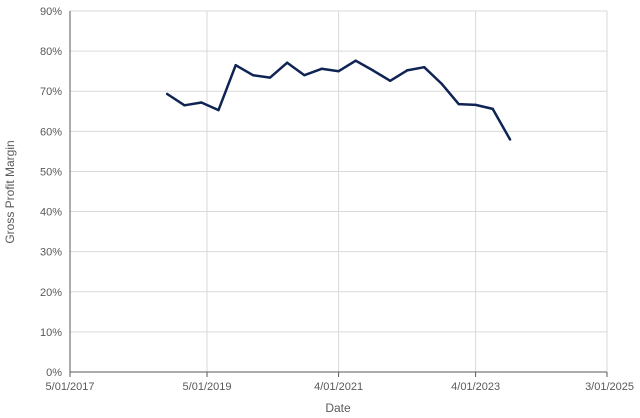  I want to click on y-tick-label: 70%, so click(51, 92).